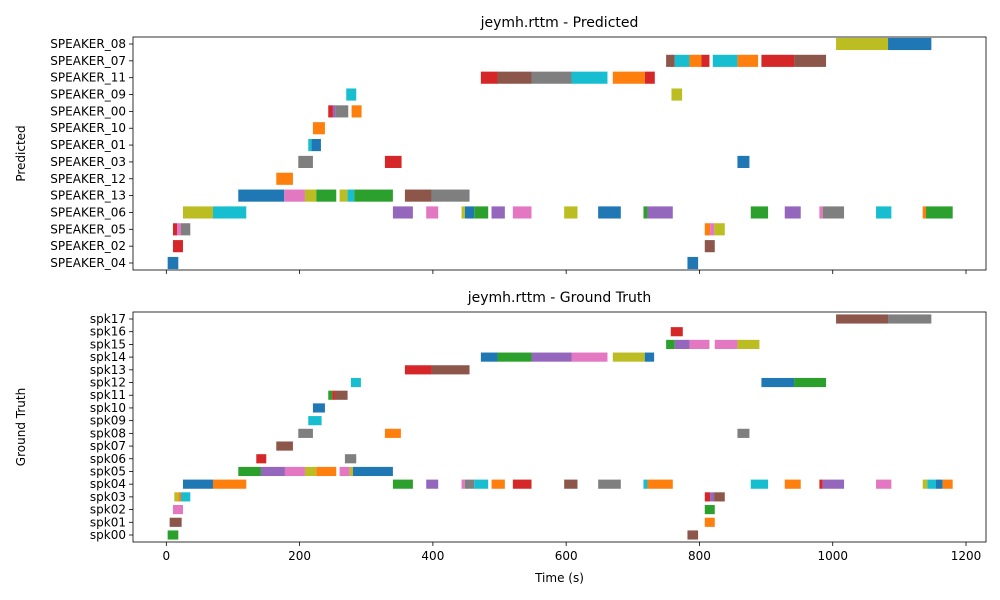 This screenshot has width=1000, height=600. I want to click on y-tick-label: spk12, so click(108, 383).